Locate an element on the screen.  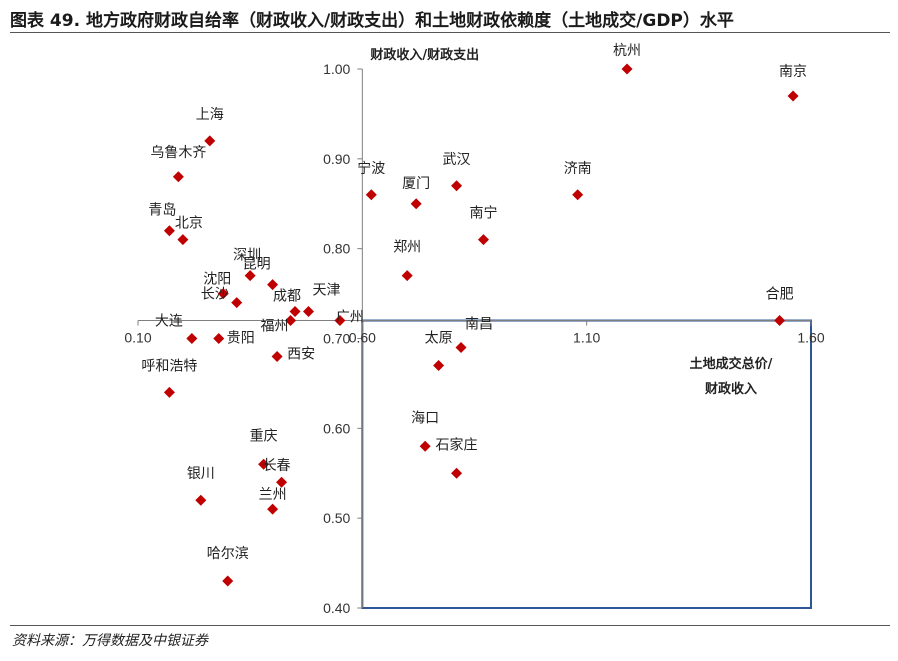
y-tick-label: 0.60 is located at coordinates (336, 428).